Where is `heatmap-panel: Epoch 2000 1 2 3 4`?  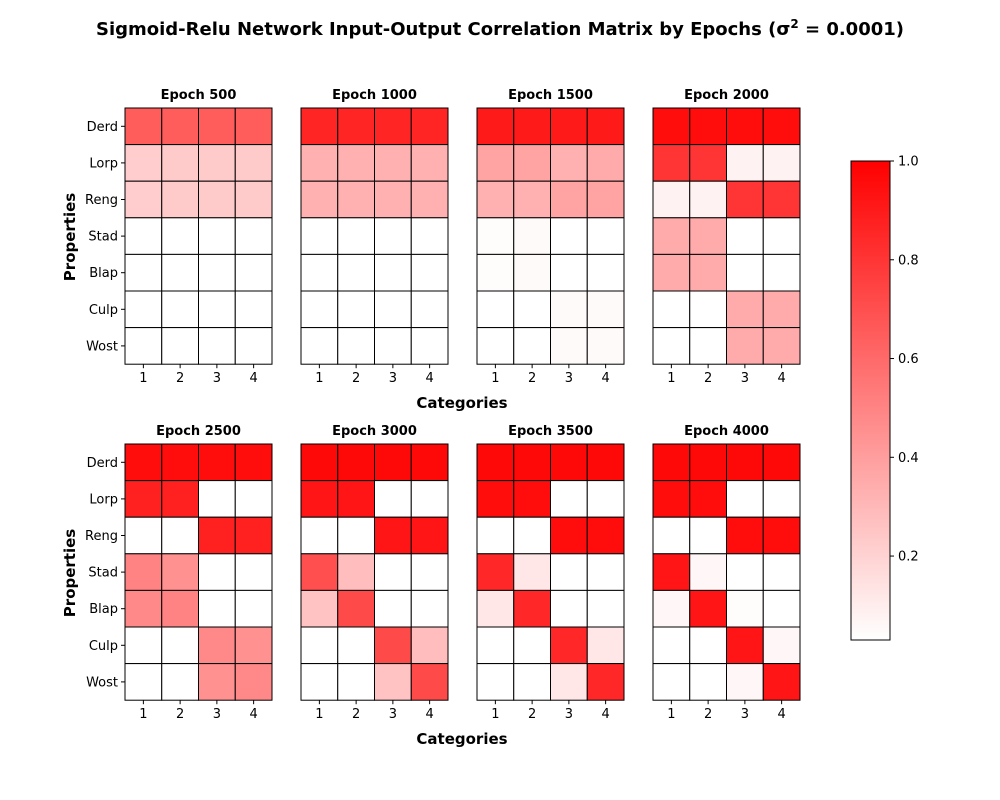
heatmap-panel: Epoch 2000 1 2 3 4 is located at coordinates (726, 237).